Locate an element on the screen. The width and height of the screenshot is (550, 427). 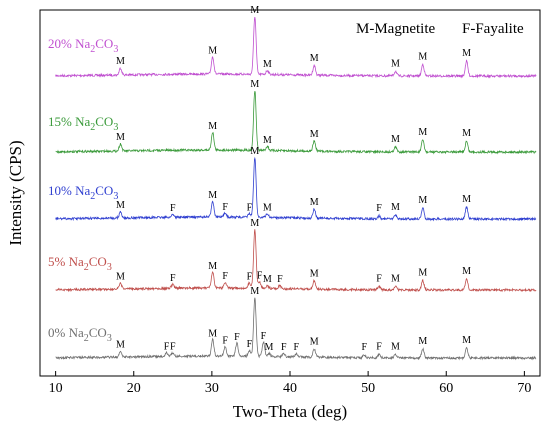
series-label: 5% Na2CO3 is located at coordinates (80, 263).